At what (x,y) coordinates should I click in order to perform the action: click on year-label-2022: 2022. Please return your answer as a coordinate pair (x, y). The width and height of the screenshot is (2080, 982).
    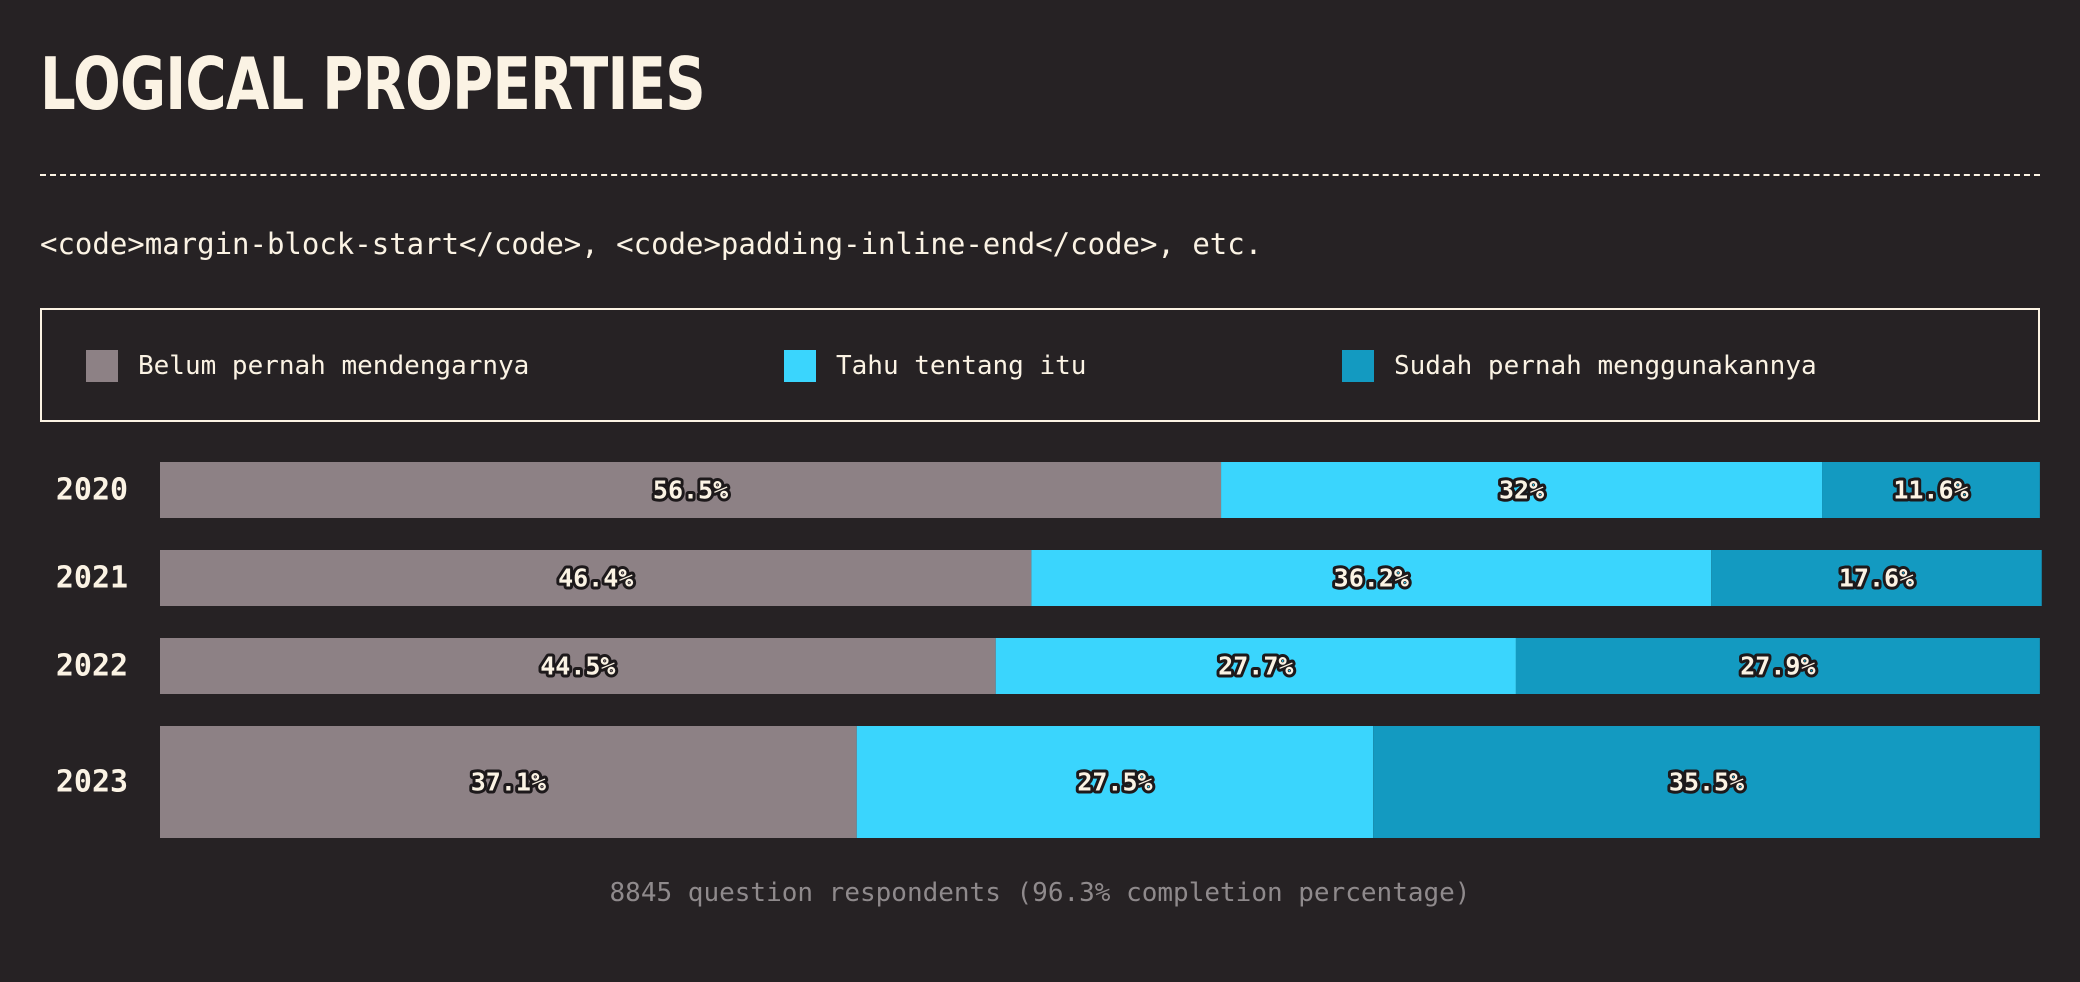
    Looking at the image, I should click on (92, 666).